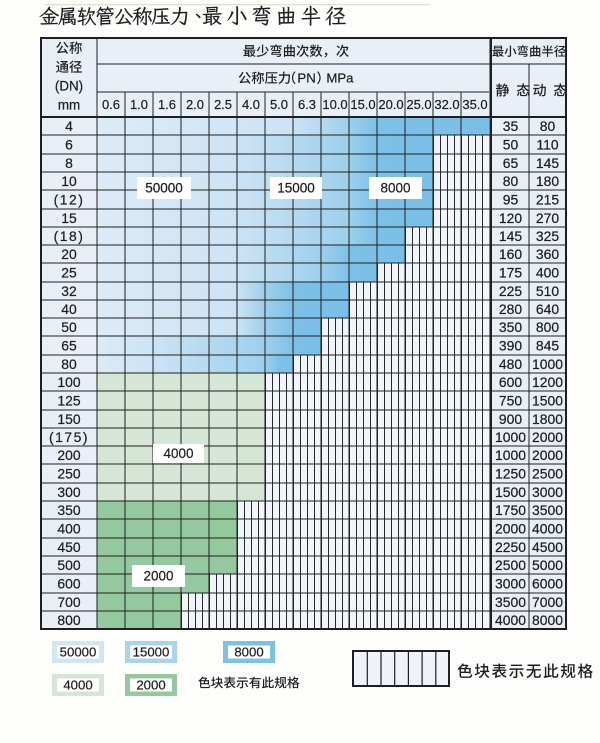 The height and width of the screenshot is (743, 600). What do you see at coordinates (510, 364) in the screenshot?
I see `svg-text: 480` at bounding box center [510, 364].